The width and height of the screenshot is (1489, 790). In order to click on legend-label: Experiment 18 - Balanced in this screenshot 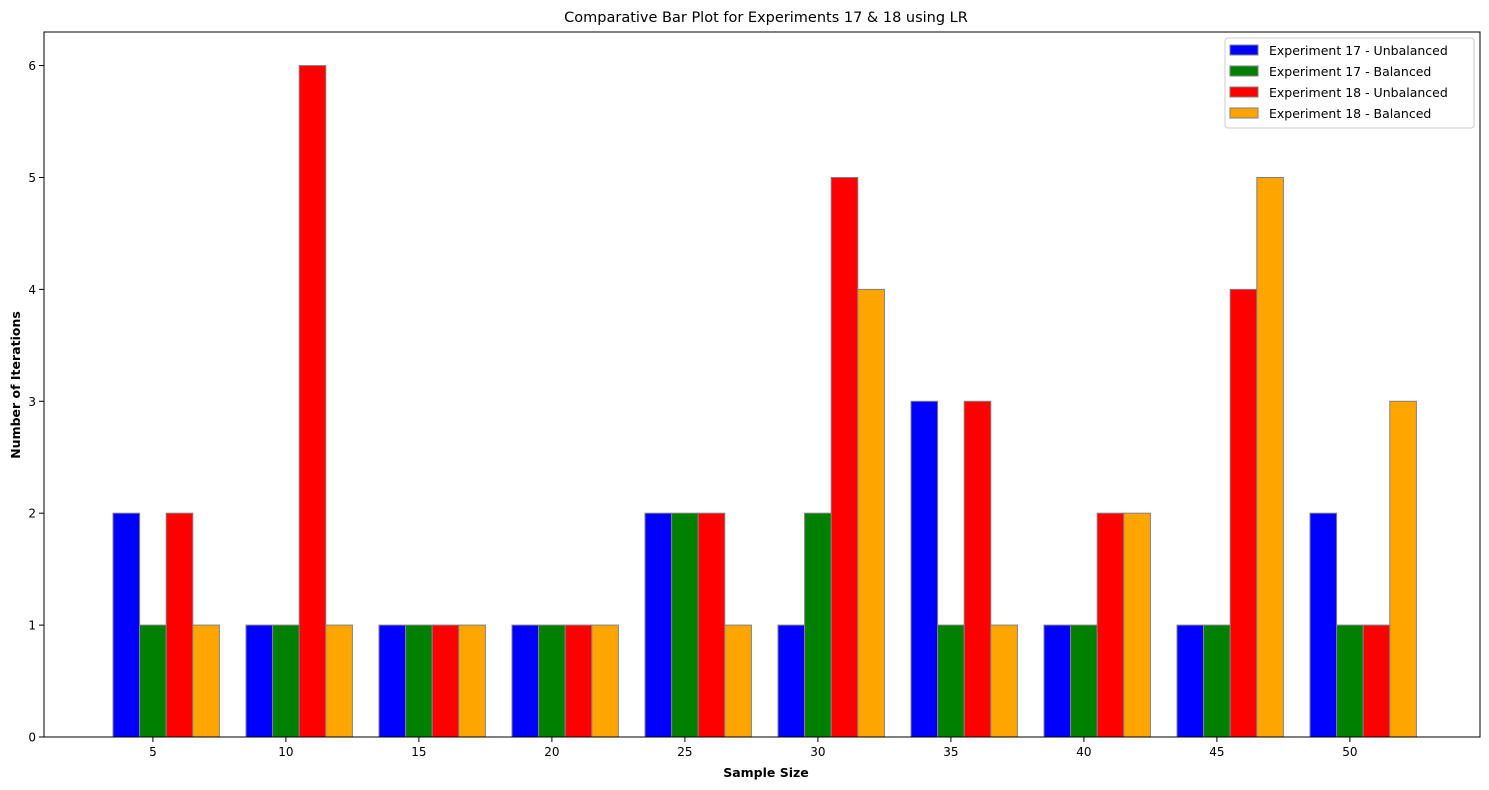, I will do `click(1350, 113)`.